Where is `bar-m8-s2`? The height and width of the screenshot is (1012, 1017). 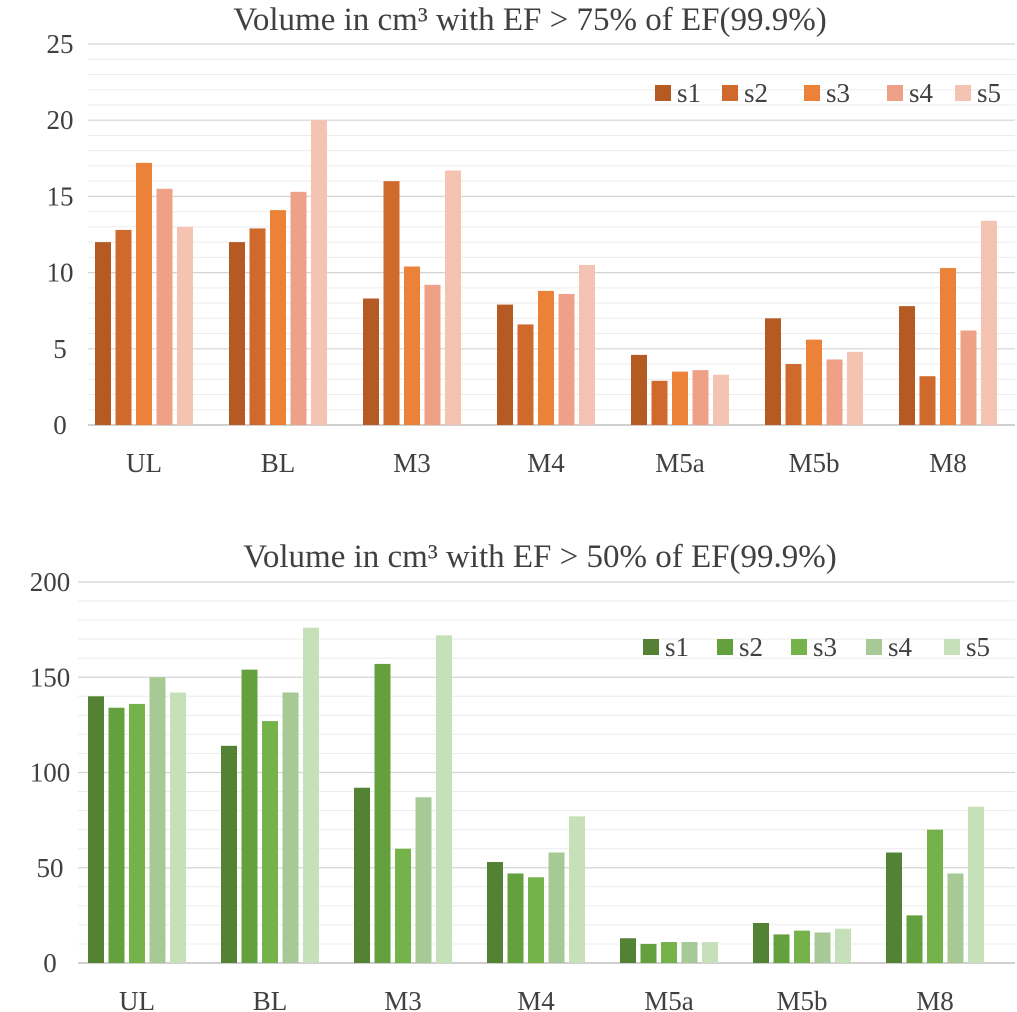 bar-m8-s2 is located at coordinates (914, 939).